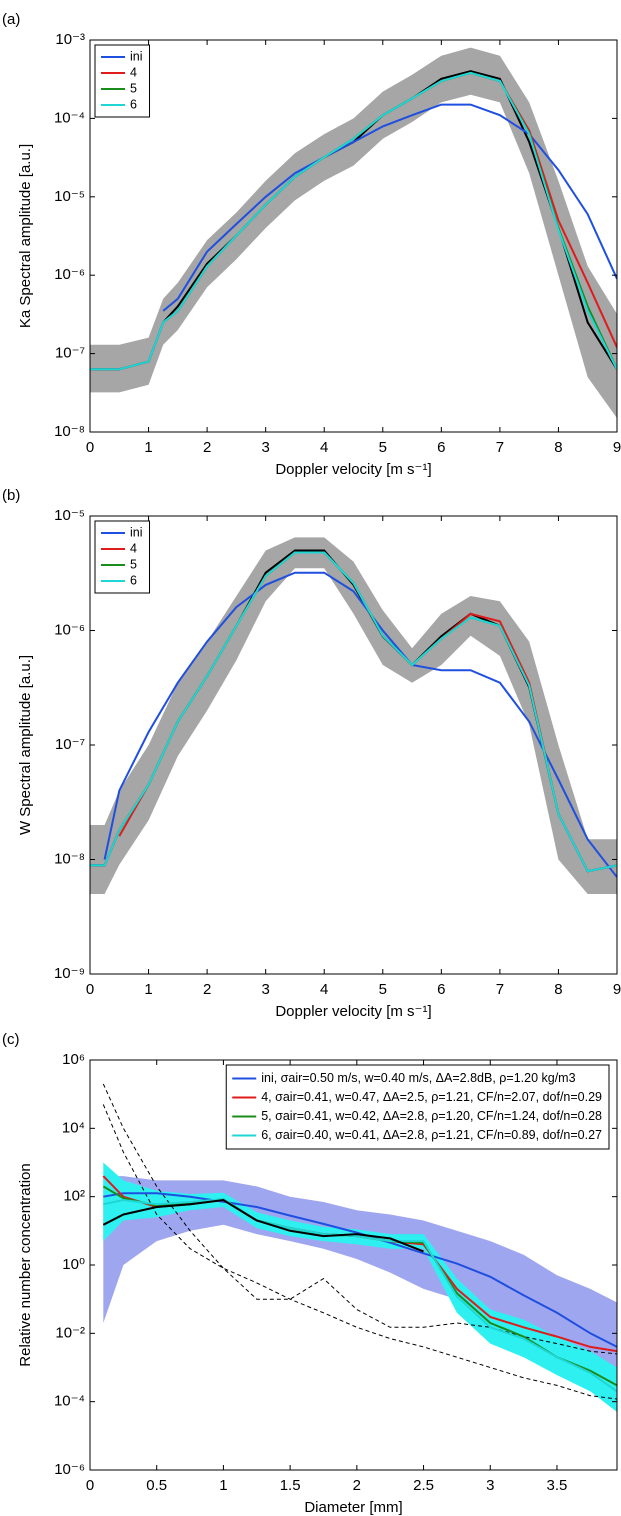 This screenshot has width=621, height=1516. I want to click on uncertainty-band, so click(360, 1272).